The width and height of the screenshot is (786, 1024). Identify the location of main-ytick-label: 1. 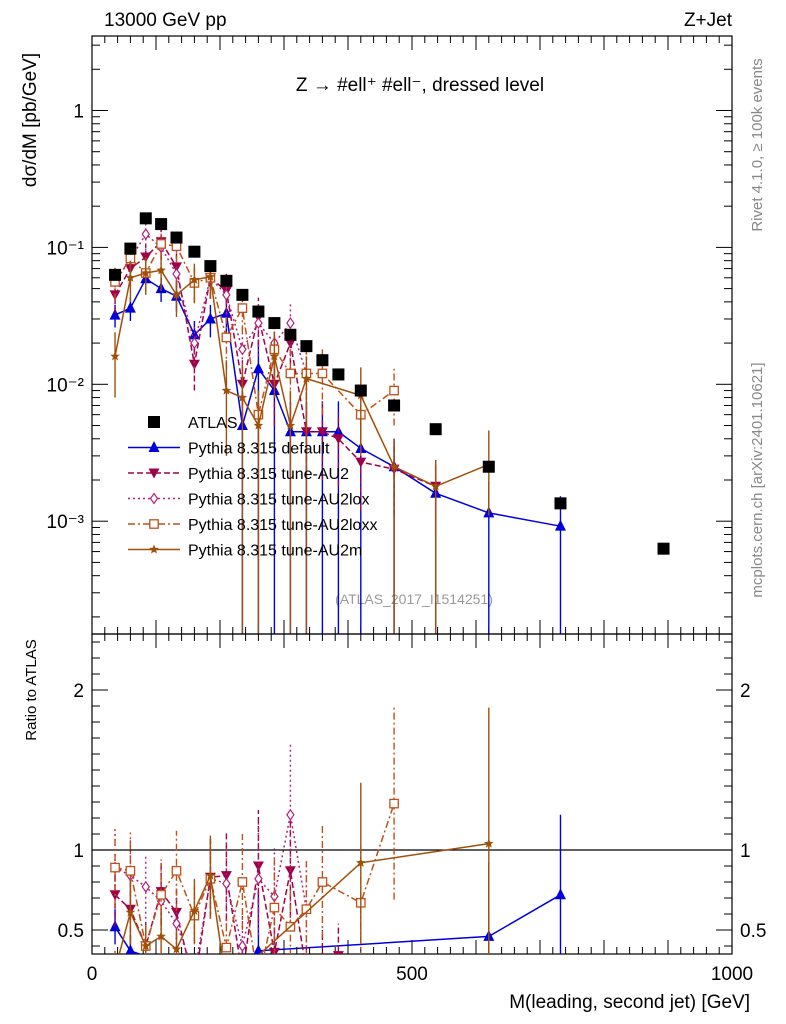
(78, 111).